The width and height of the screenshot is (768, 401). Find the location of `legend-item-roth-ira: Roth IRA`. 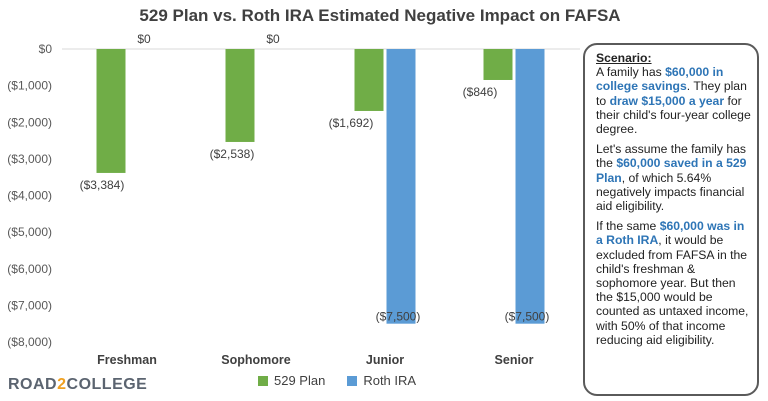

legend-item-roth-ira: Roth IRA is located at coordinates (381, 380).